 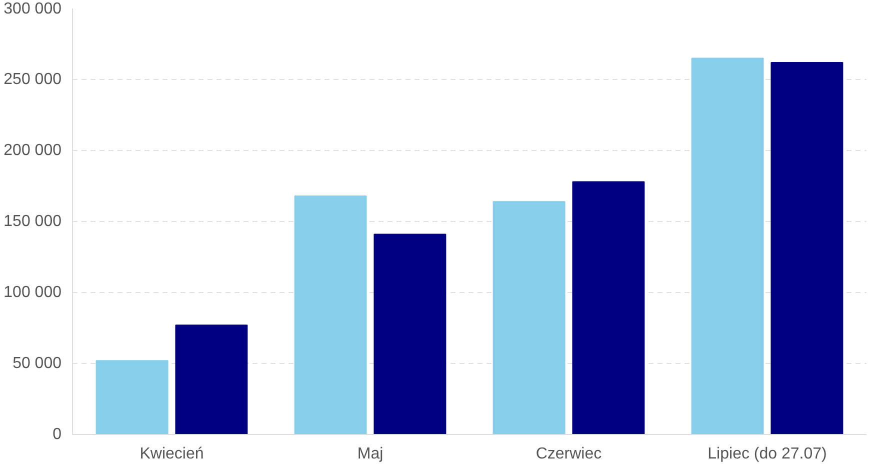 What do you see at coordinates (33, 79) in the screenshot?
I see `y-tick-label: 250 000` at bounding box center [33, 79].